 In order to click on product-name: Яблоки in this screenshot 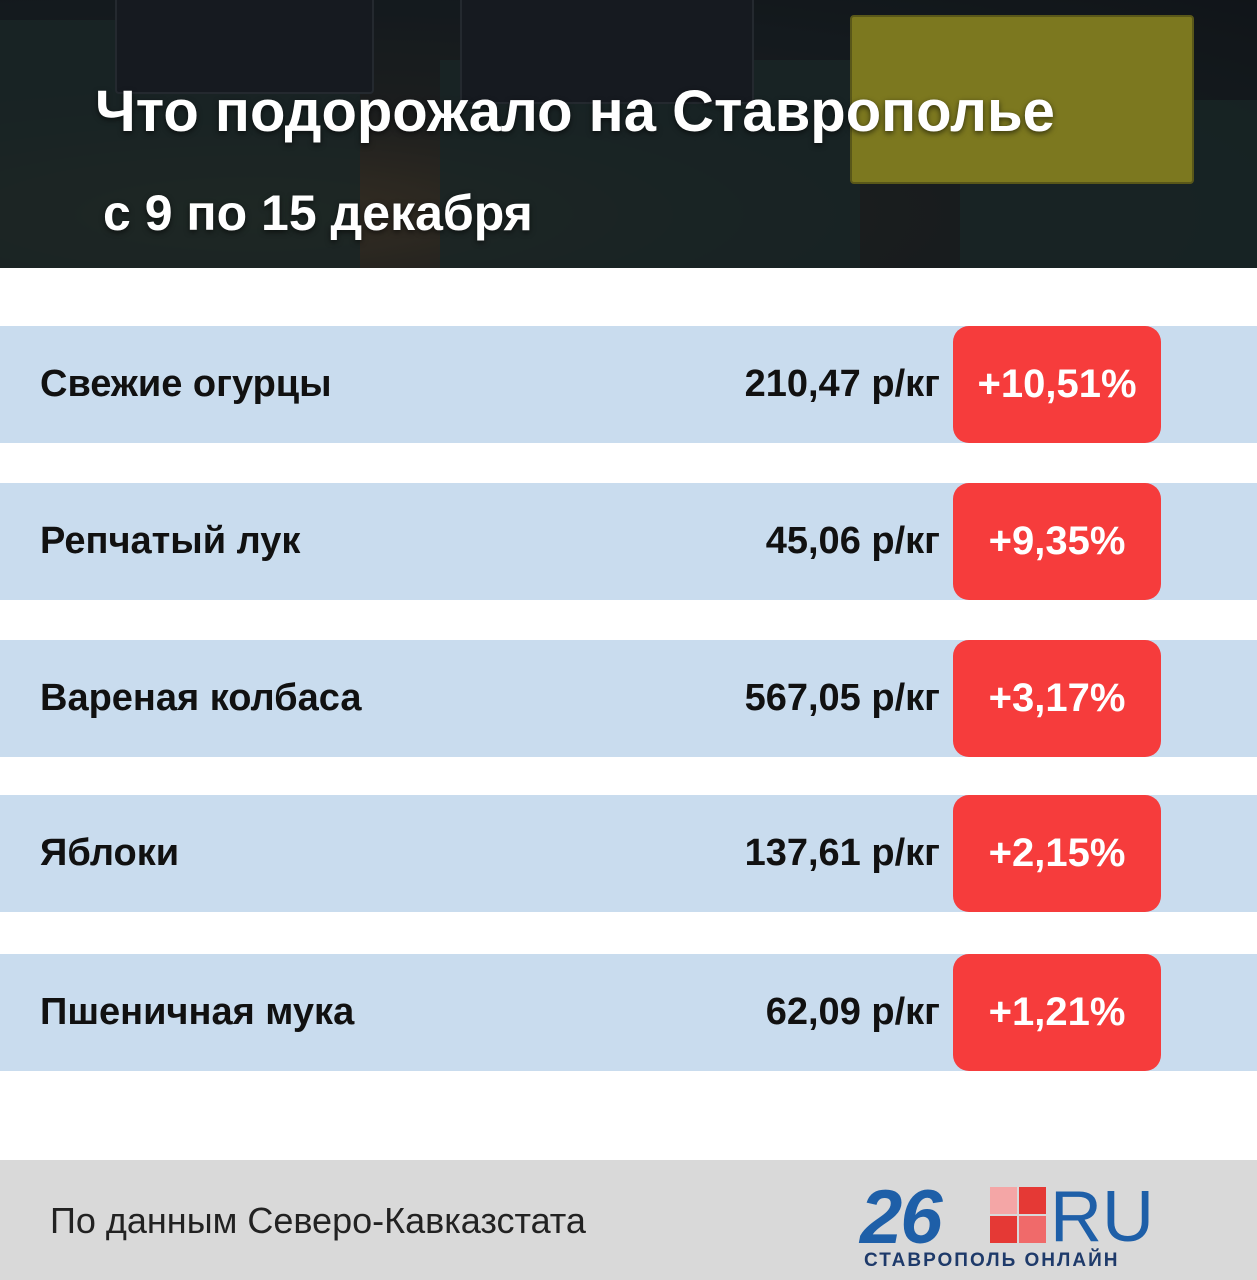, I will do `click(110, 853)`.